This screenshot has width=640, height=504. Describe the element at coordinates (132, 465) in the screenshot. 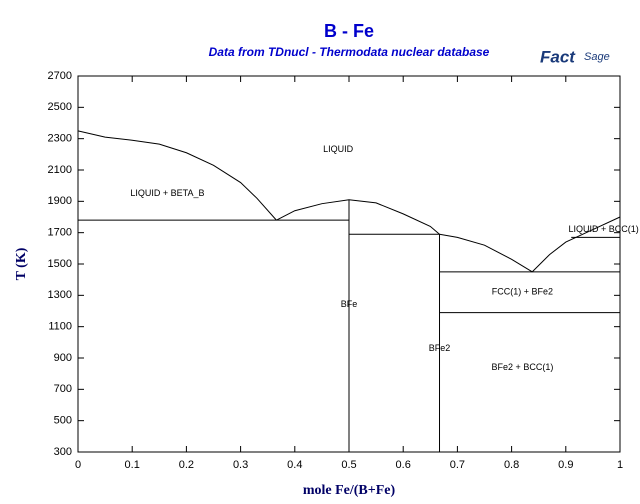

I see `x-tick-label: 0.1` at that location.